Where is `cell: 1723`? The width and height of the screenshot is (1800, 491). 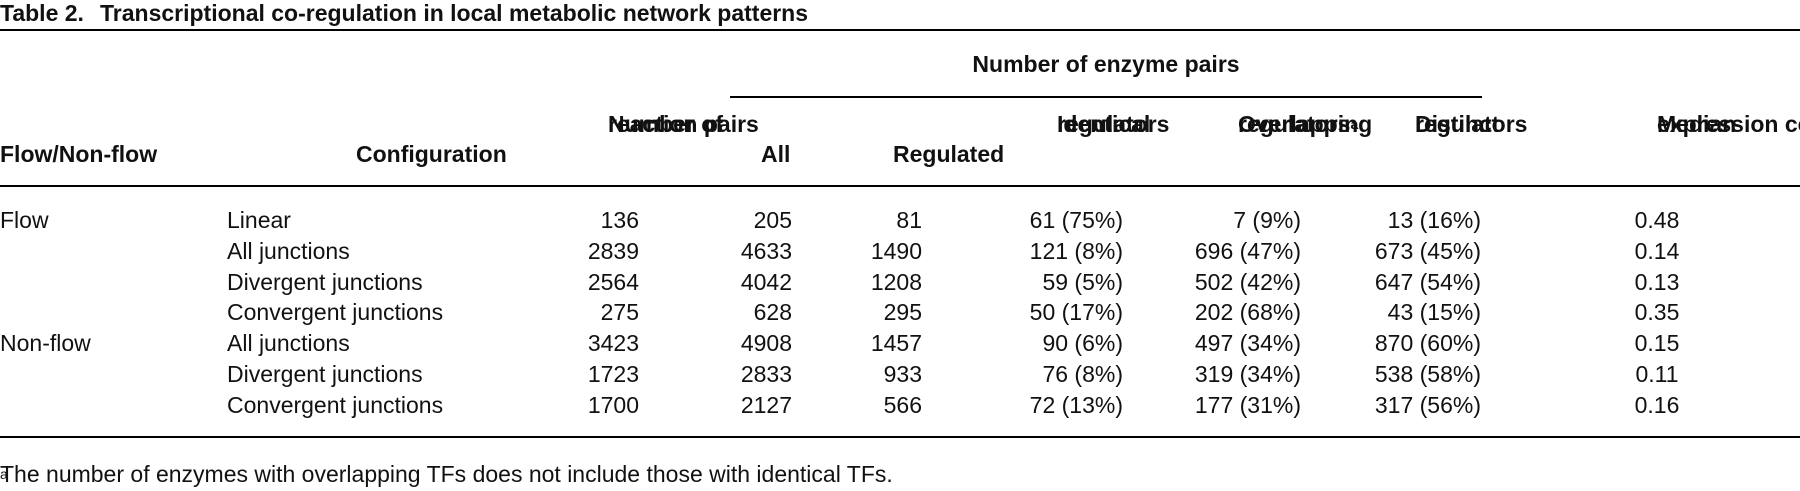
cell: 1723 is located at coordinates (613, 374).